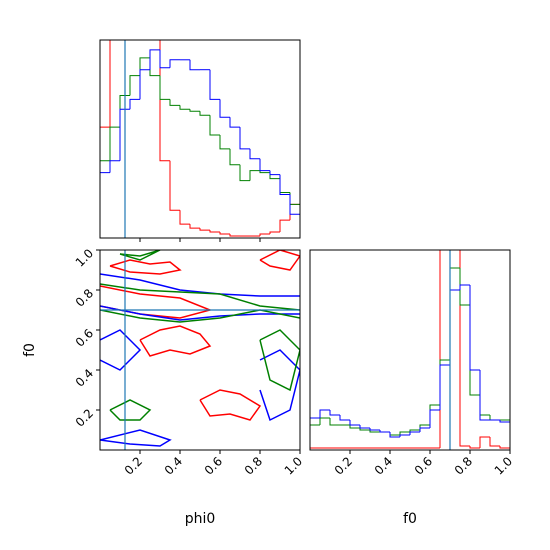  Describe the element at coordinates (173, 465) in the screenshot. I see `x-tick-label: 0.4` at that location.